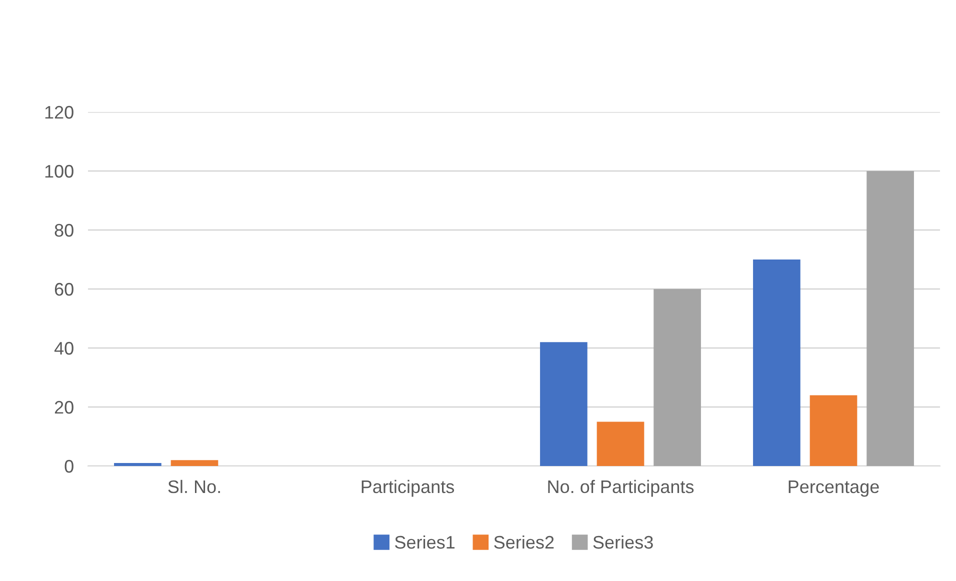 This screenshot has width=956, height=581. What do you see at coordinates (524, 542) in the screenshot?
I see `legend-label: Series2` at bounding box center [524, 542].